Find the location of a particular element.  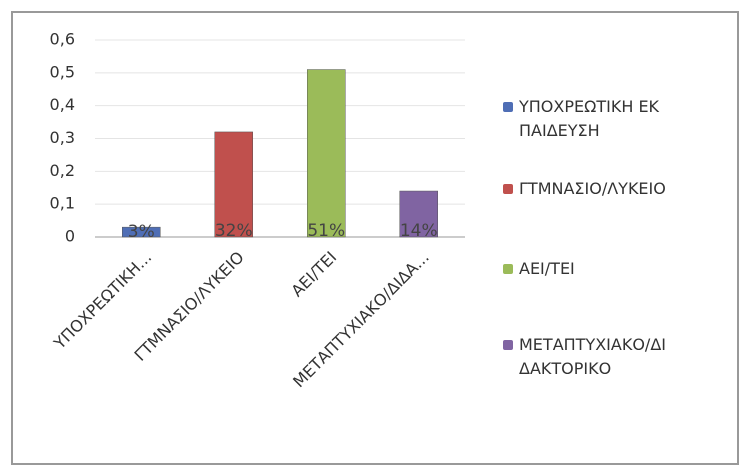

y-tick-label: 0 is located at coordinates (70, 236).